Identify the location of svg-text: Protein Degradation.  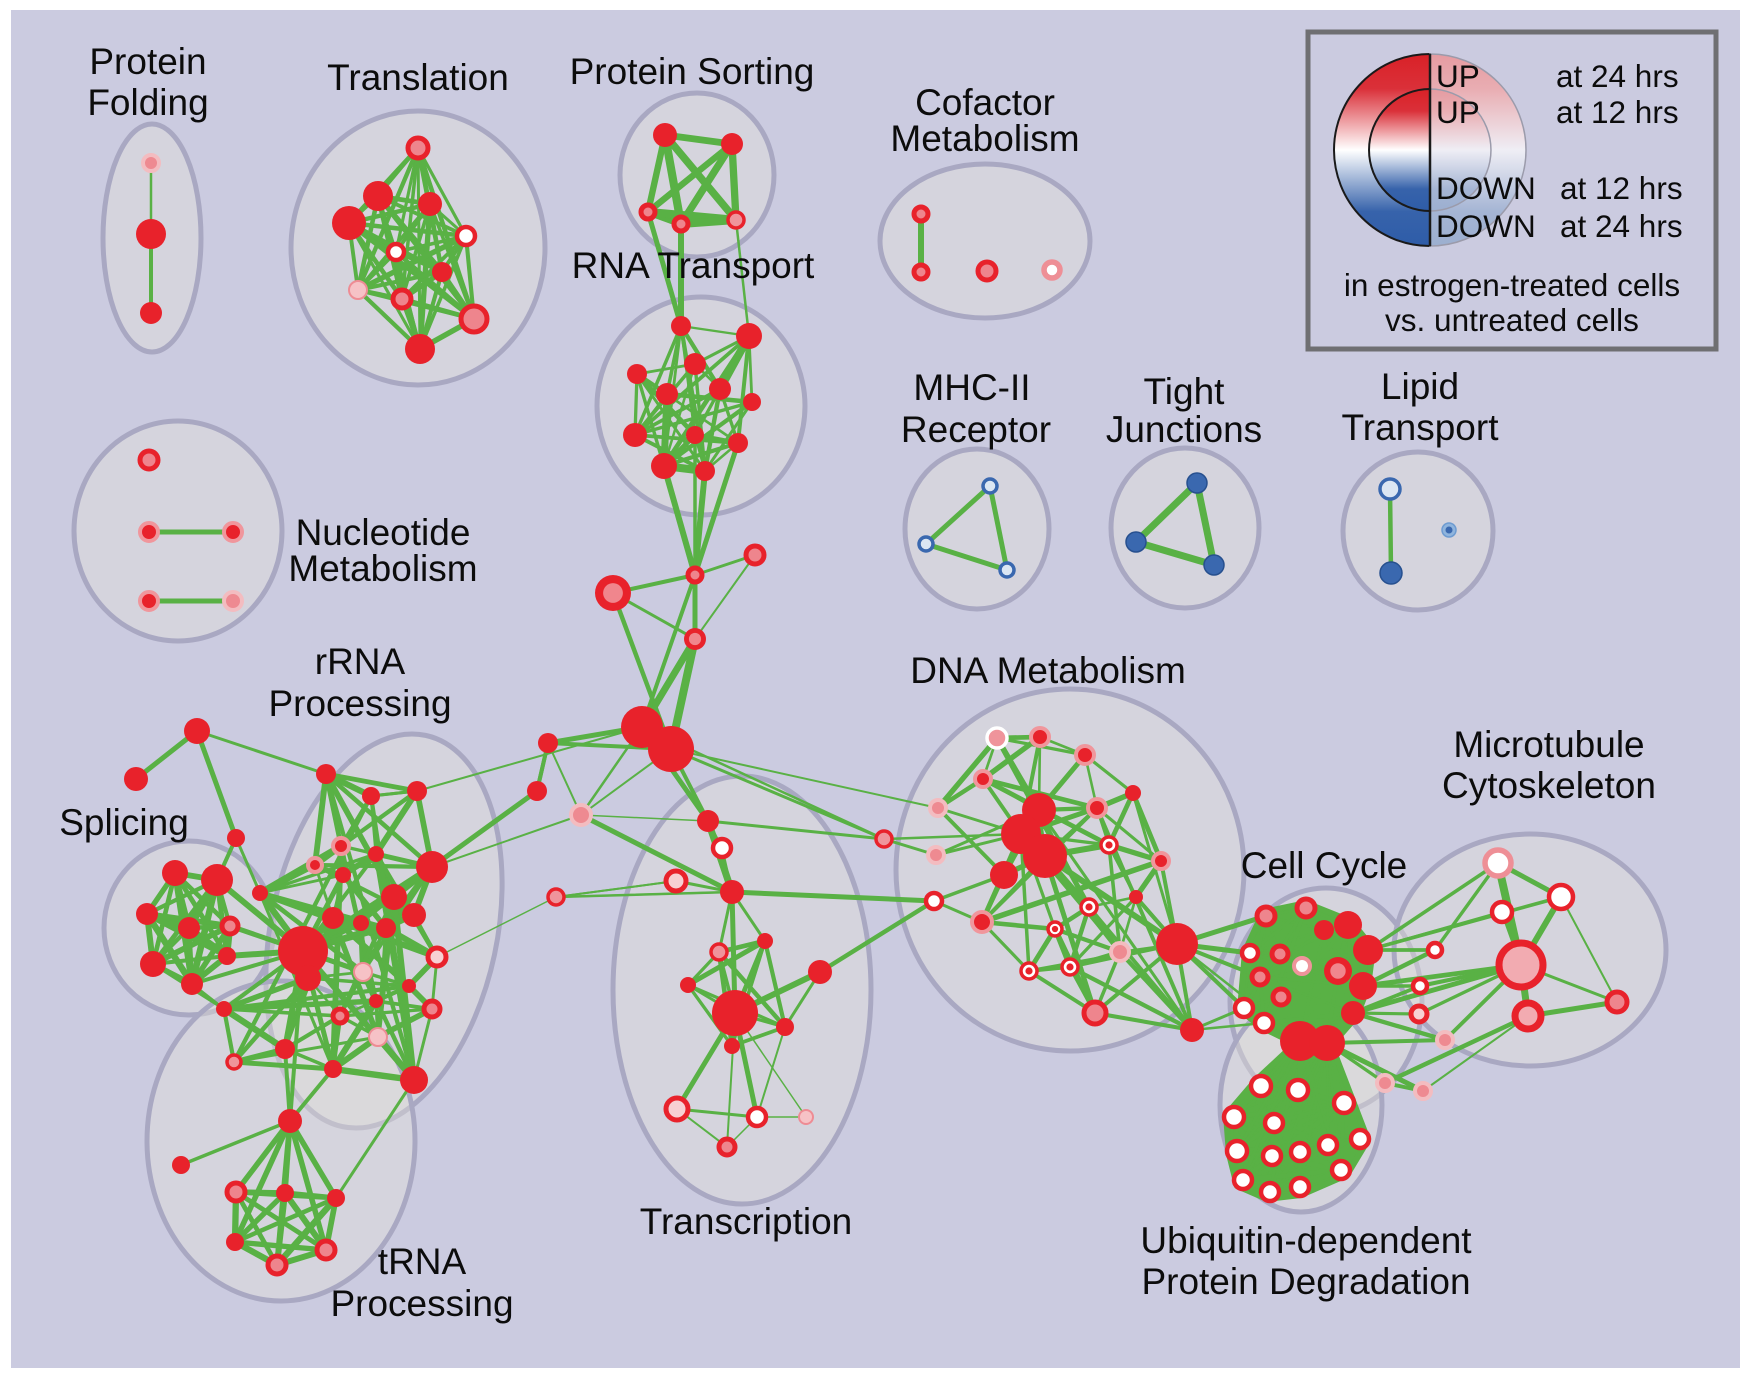
(1305, 1281).